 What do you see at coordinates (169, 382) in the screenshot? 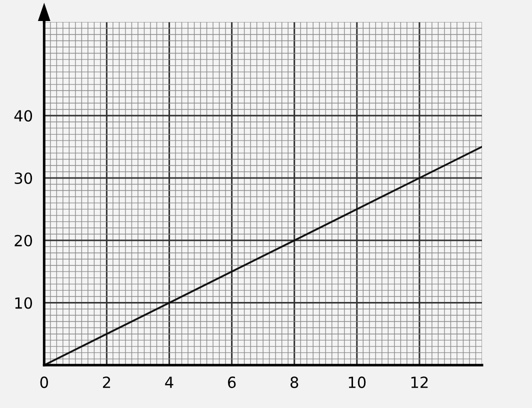
I see `x-tick-label: 4` at bounding box center [169, 382].